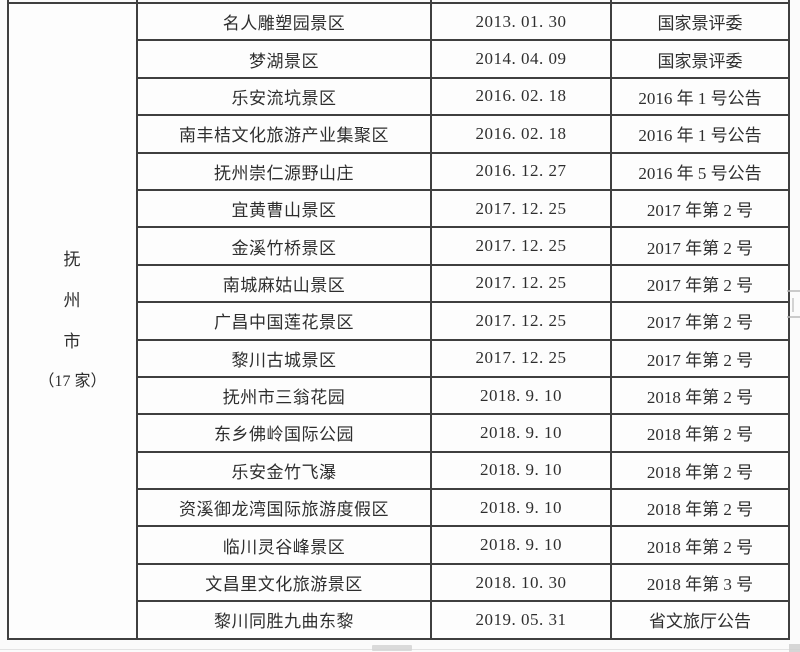 This screenshot has width=800, height=652. What do you see at coordinates (284, 96) in the screenshot?
I see `scenic-area-name-cell: 乐安流坑景区` at bounding box center [284, 96].